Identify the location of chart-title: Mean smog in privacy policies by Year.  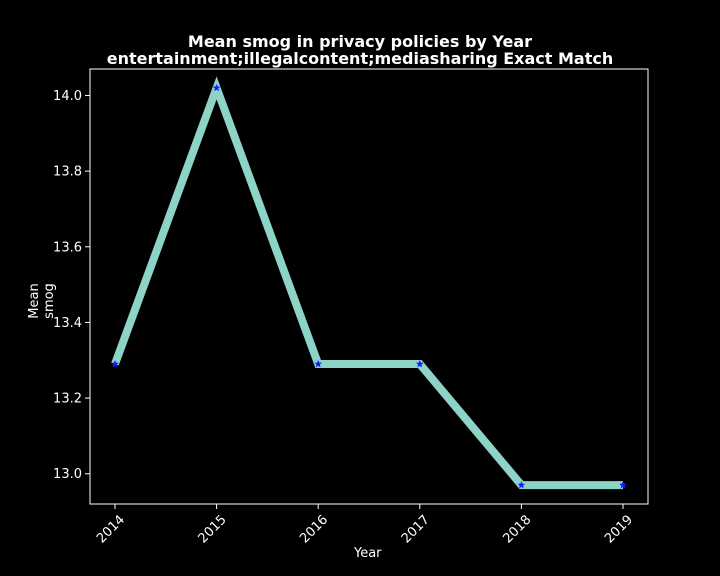
(360, 41).